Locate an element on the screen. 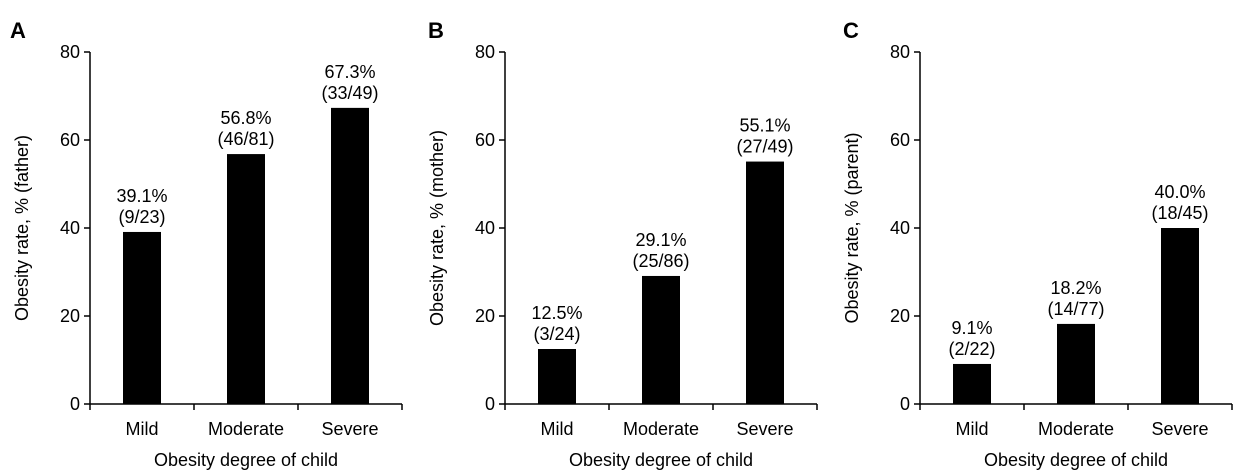 Image resolution: width=1234 pixels, height=470 pixels. bar-label-count: (18/45) is located at coordinates (1179, 213).